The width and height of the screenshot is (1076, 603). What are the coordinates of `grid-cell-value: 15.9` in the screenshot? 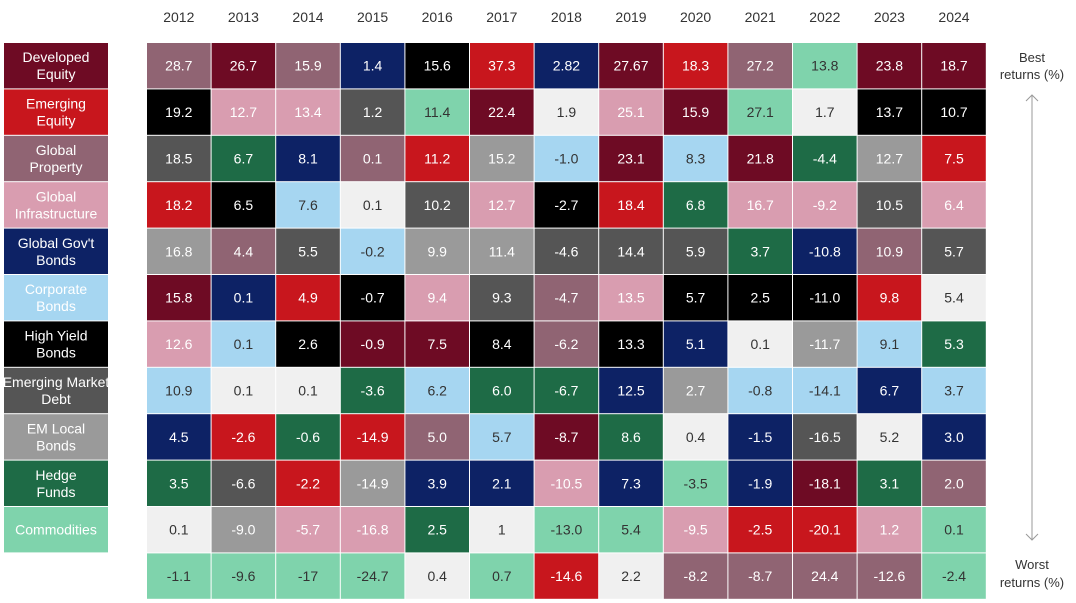 It's located at (307, 66).